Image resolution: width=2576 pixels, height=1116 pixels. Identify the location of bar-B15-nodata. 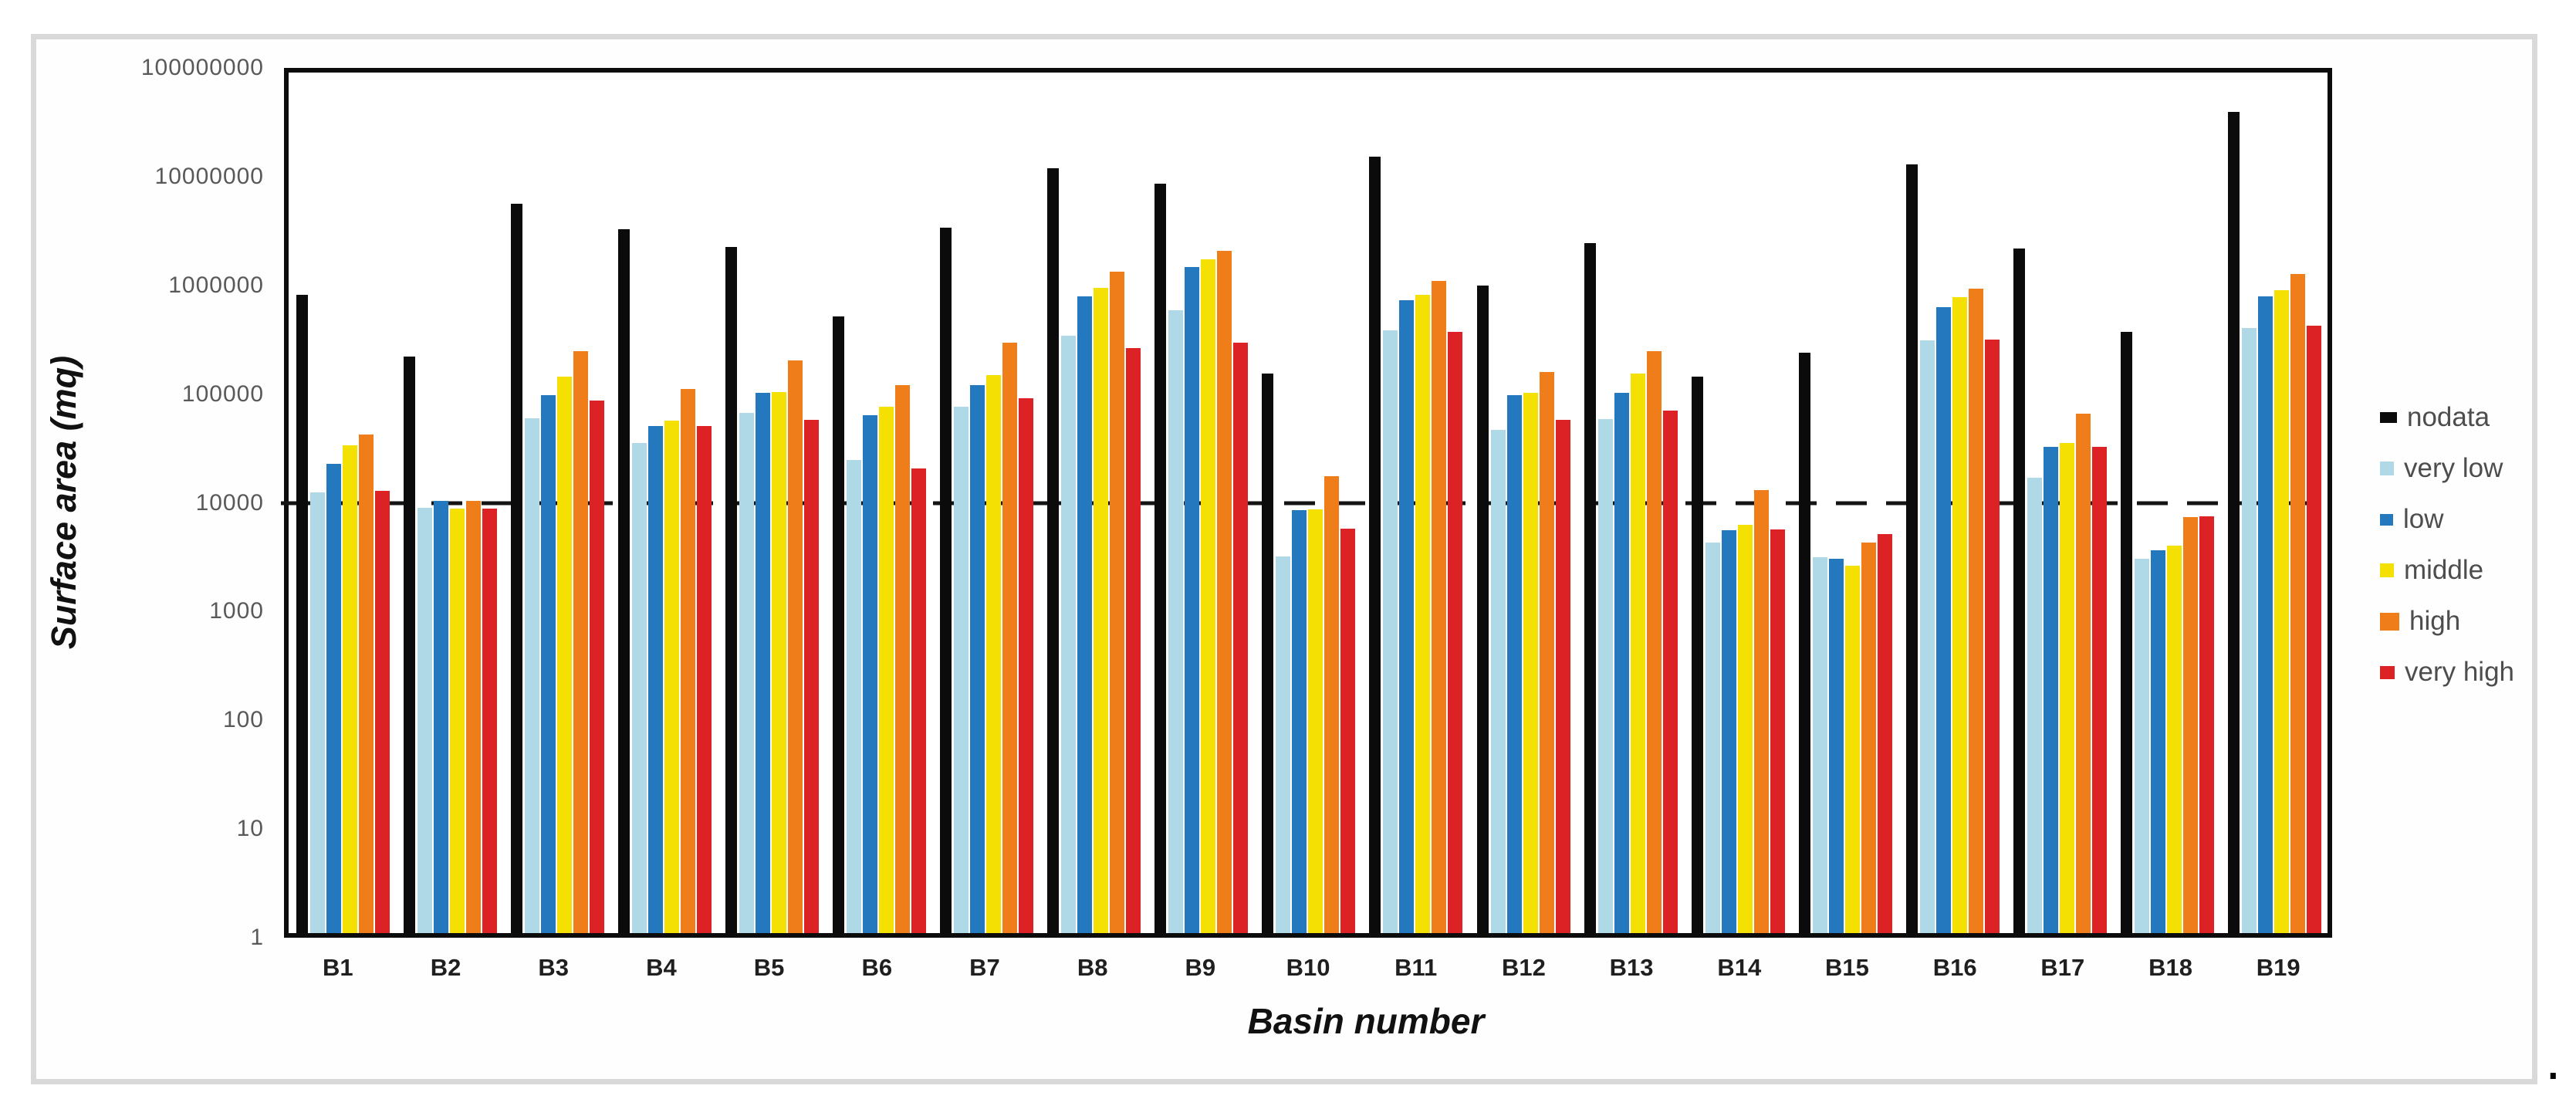
(1804, 642).